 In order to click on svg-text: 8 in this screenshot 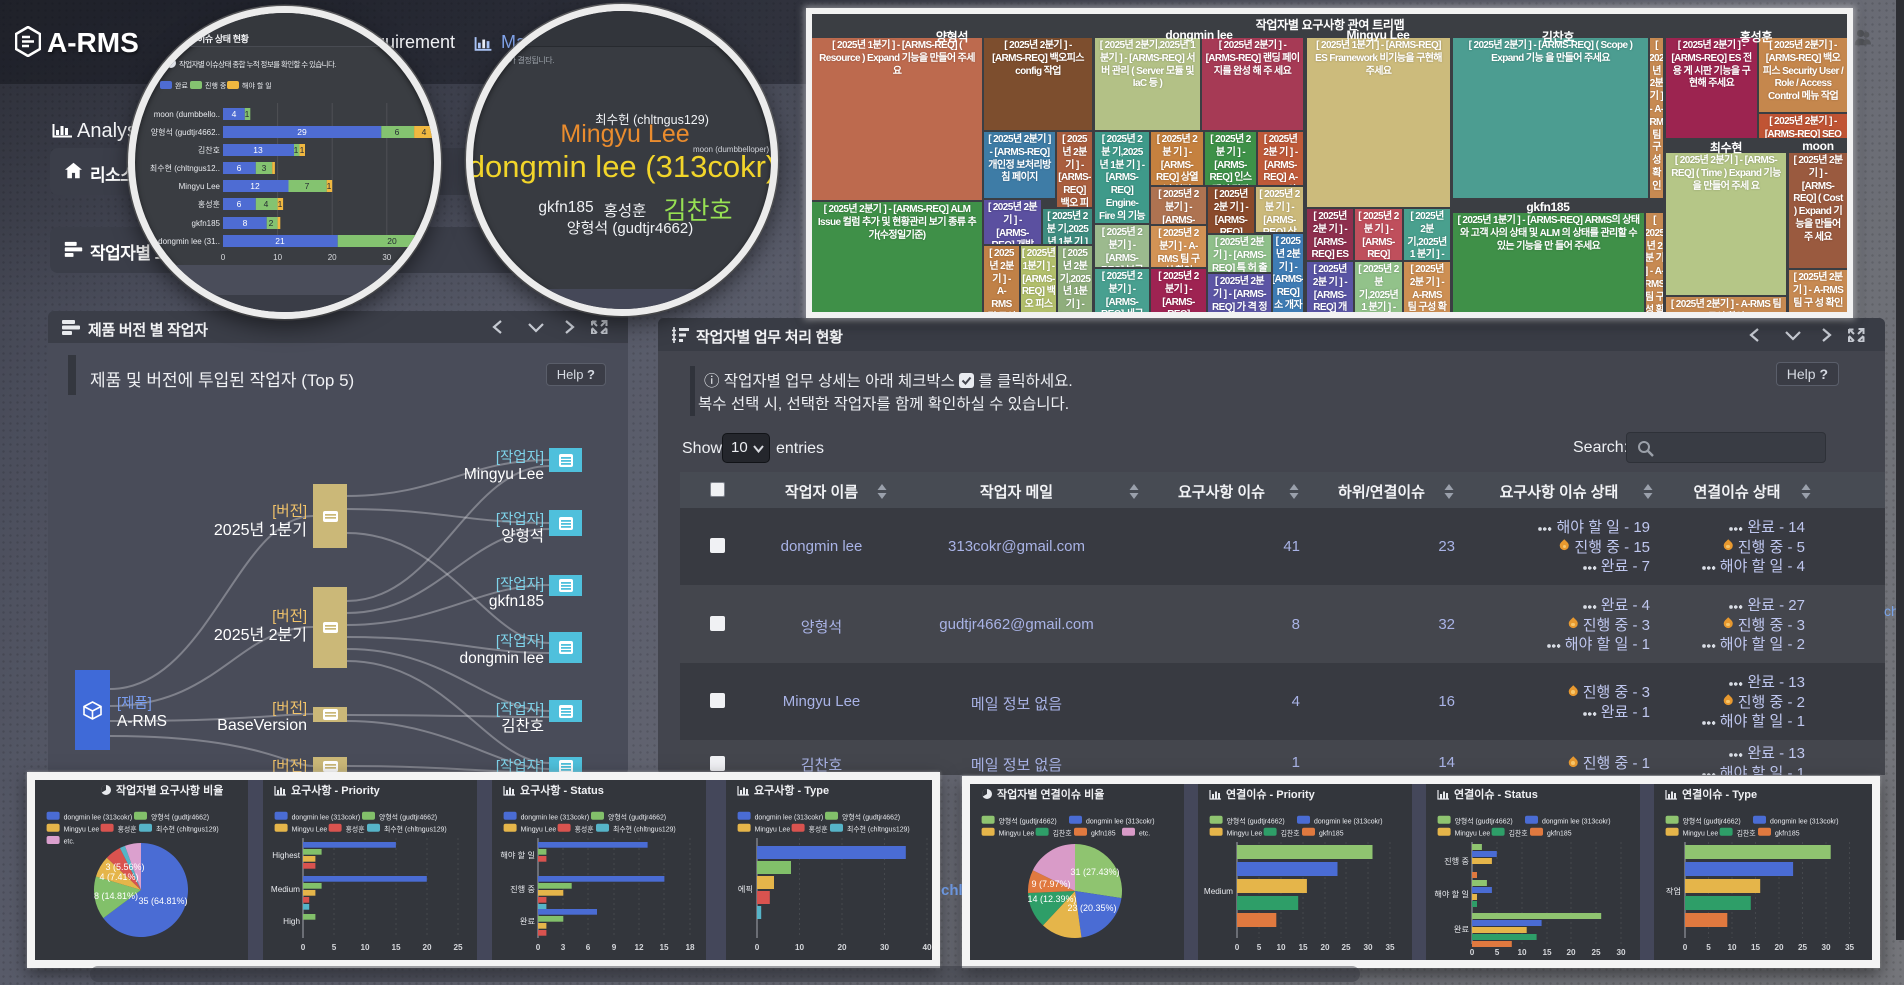, I will do `click(245, 223)`.